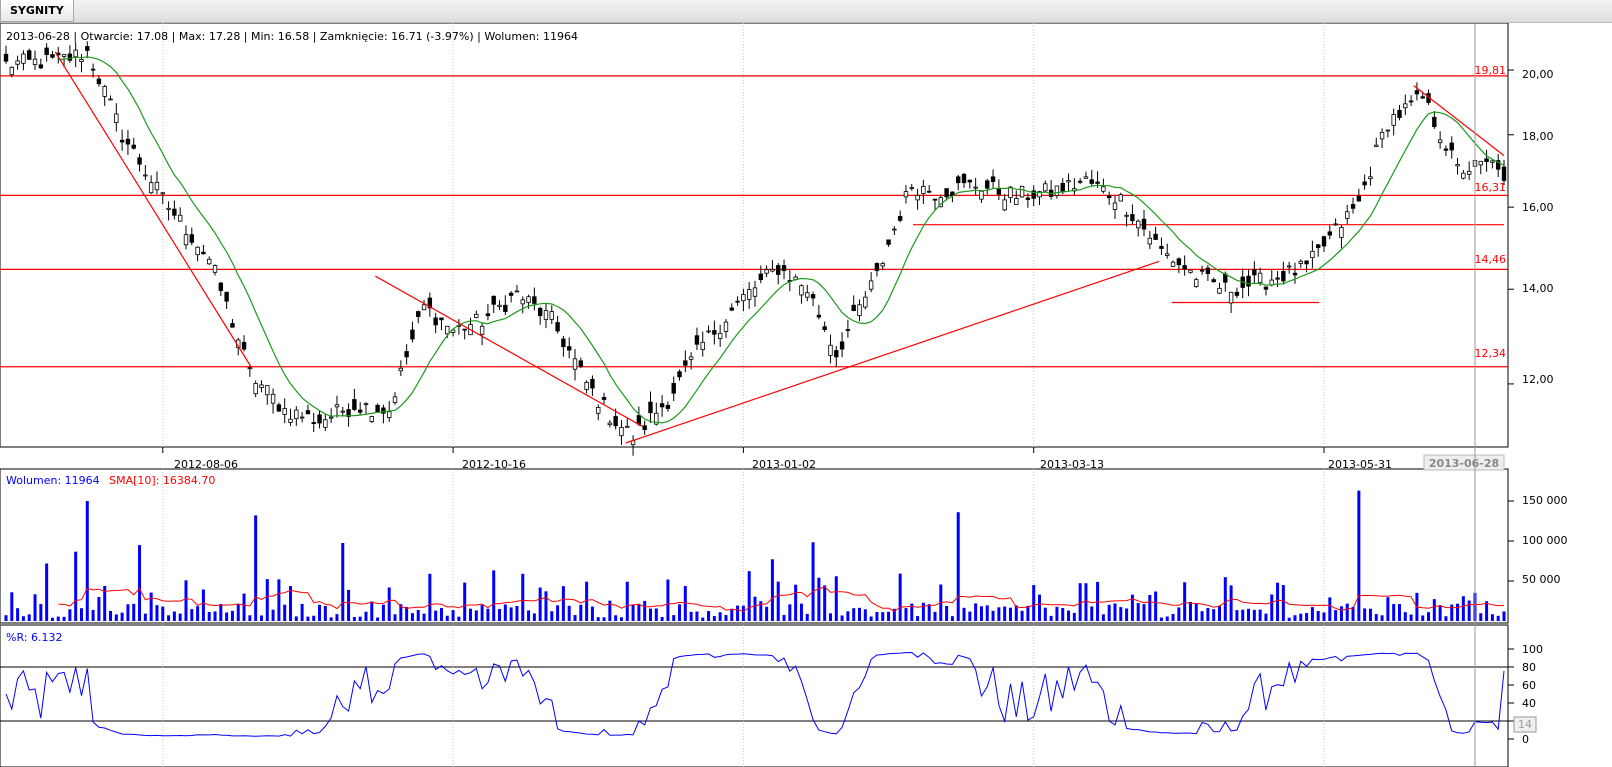 Image resolution: width=1612 pixels, height=767 pixels. I want to click on y-tick-label: 18,00, so click(1538, 136).